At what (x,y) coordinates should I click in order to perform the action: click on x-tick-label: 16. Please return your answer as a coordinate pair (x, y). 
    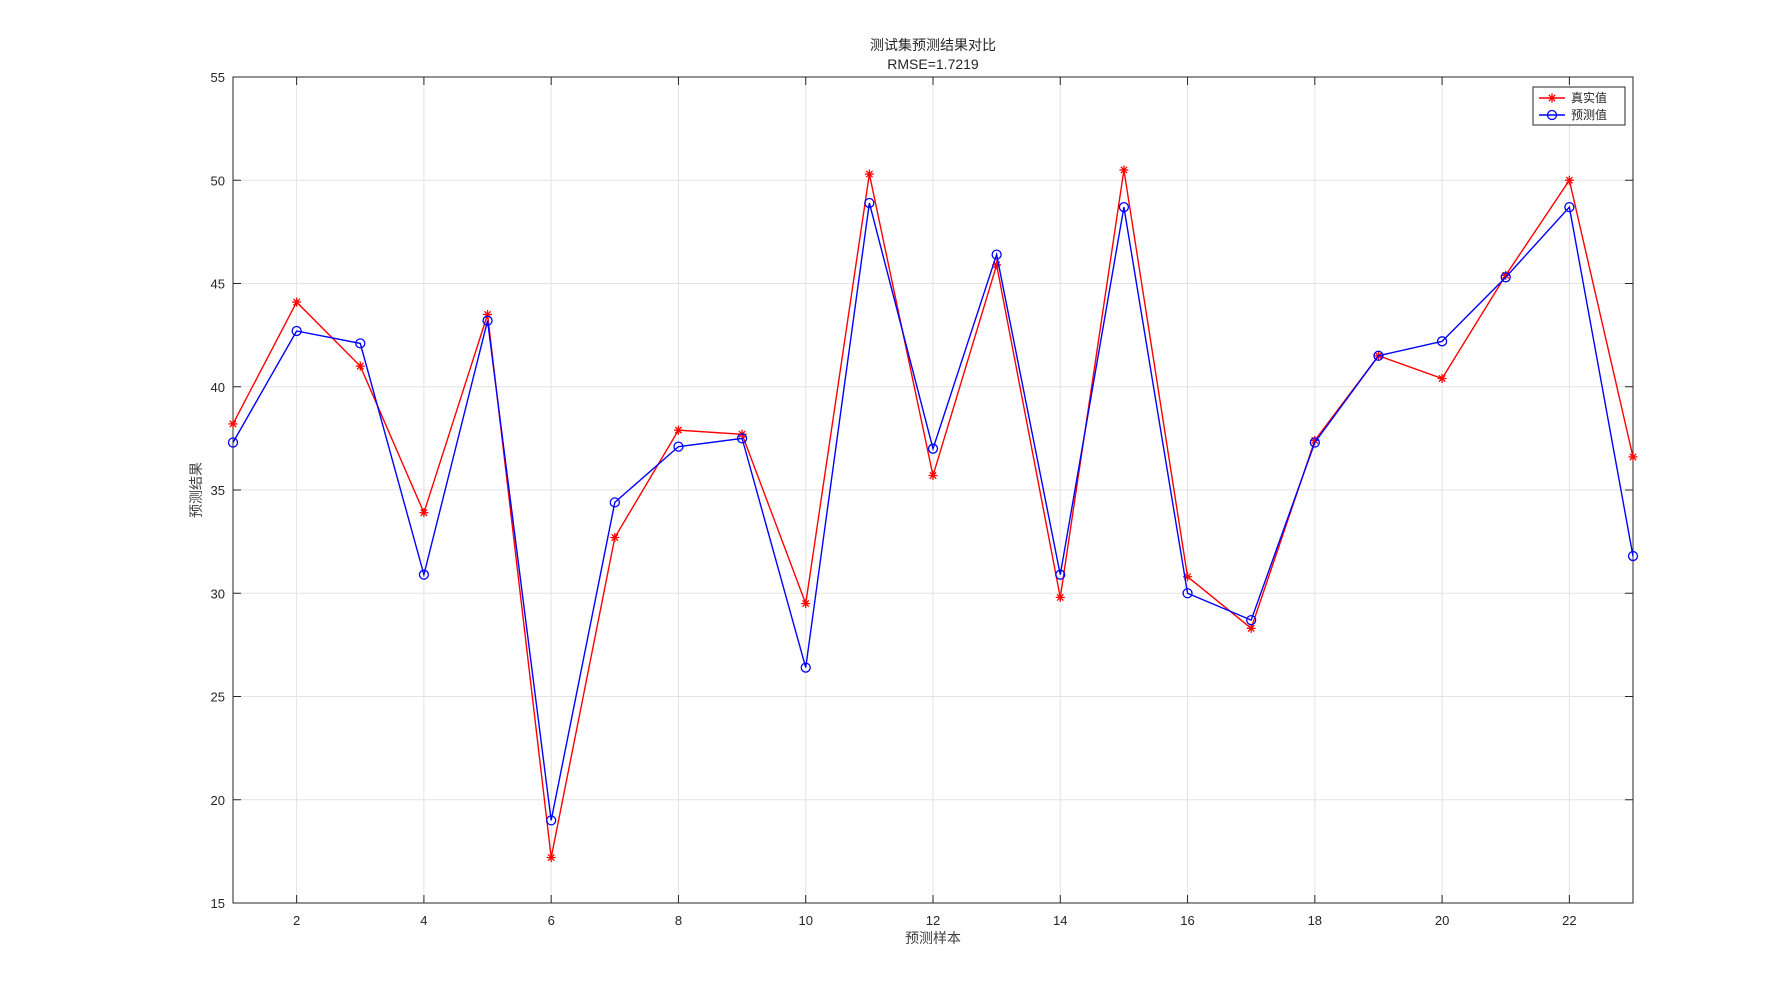
    Looking at the image, I should click on (1187, 920).